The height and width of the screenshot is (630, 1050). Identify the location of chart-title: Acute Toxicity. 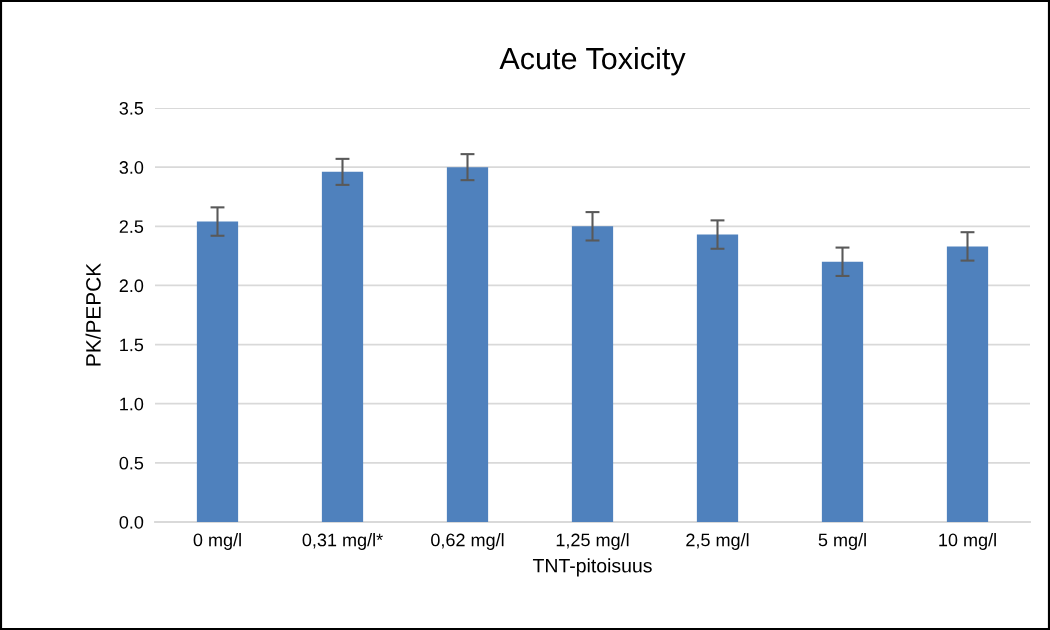
(592, 61).